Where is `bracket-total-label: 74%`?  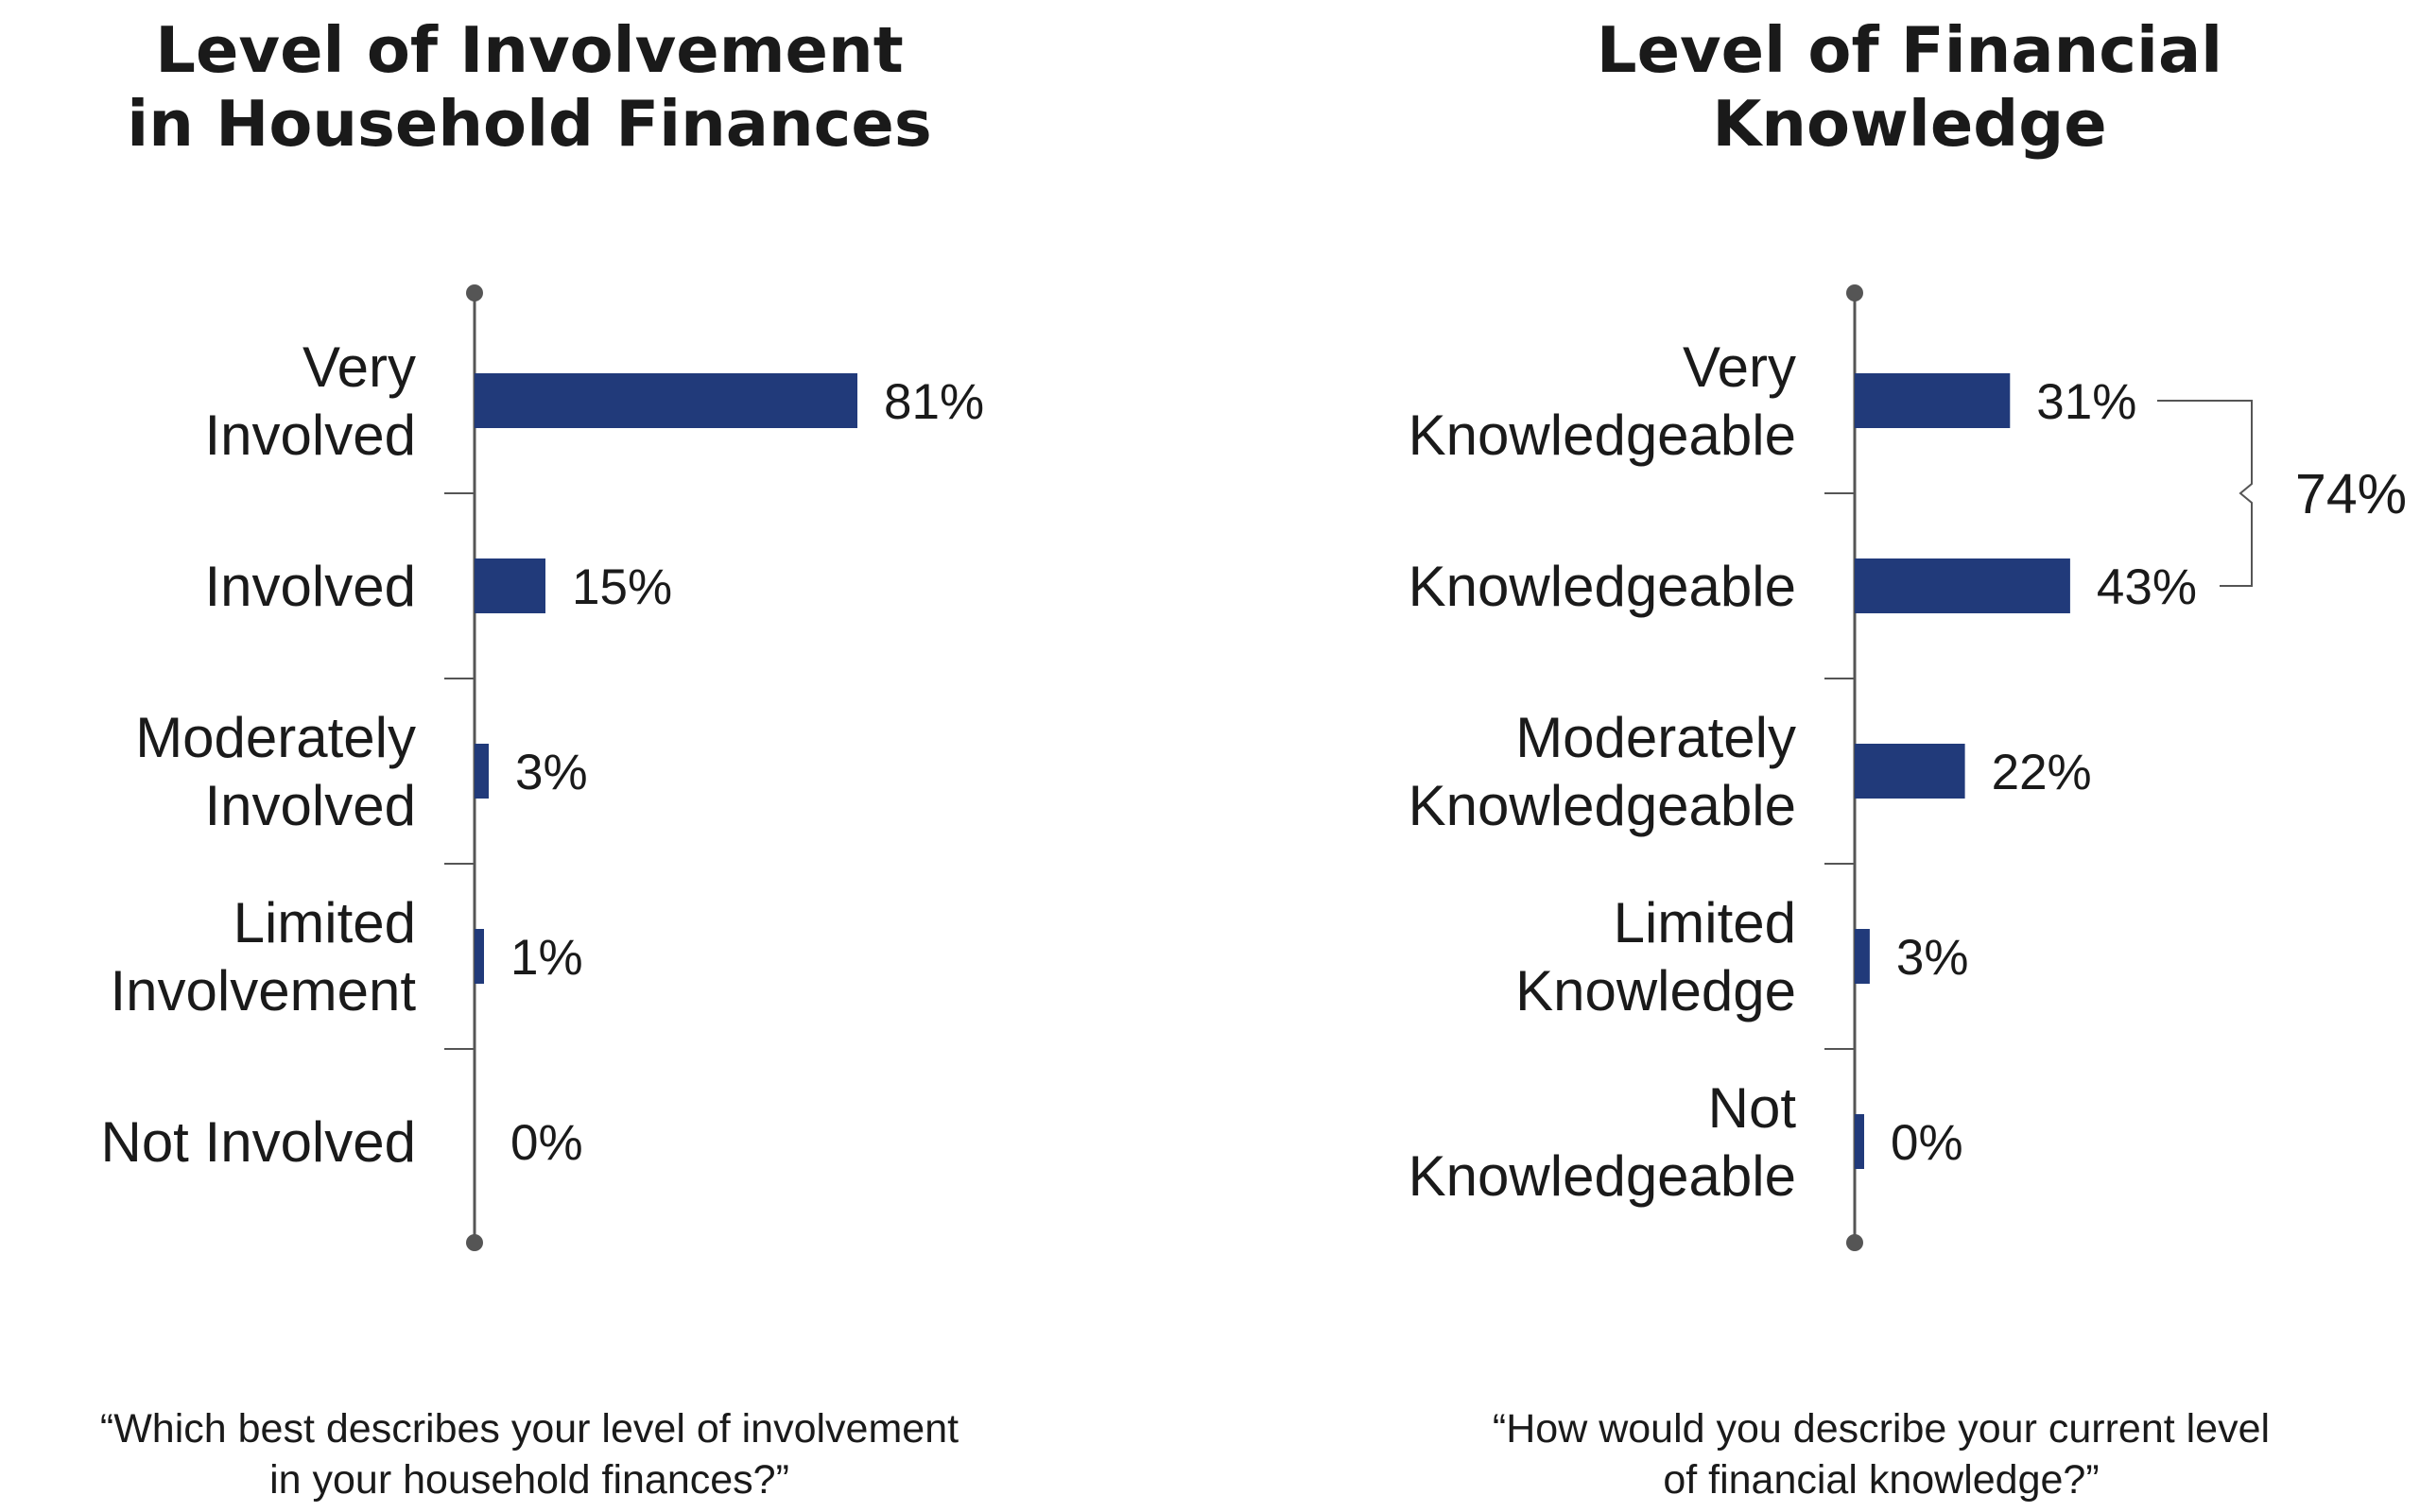
bracket-total-label: 74% is located at coordinates (2351, 494).